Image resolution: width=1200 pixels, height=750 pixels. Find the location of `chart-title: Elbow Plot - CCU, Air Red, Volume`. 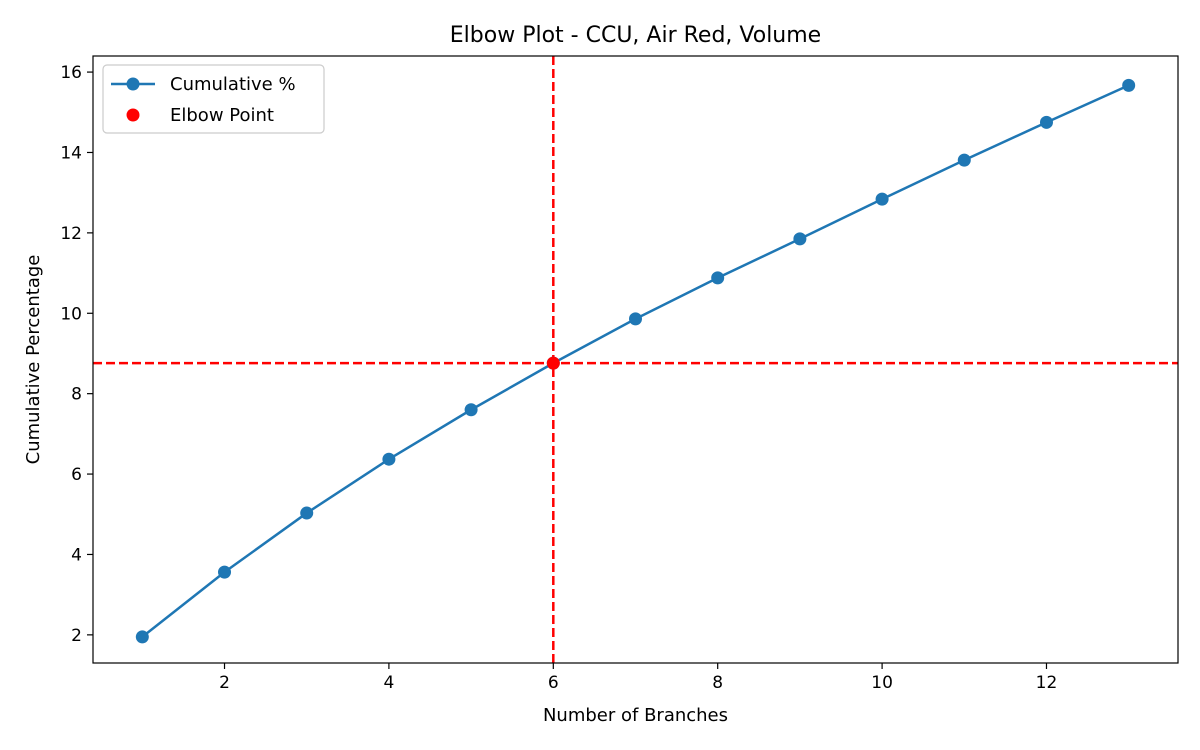

chart-title: Elbow Plot - CCU, Air Red, Volume is located at coordinates (635, 35).